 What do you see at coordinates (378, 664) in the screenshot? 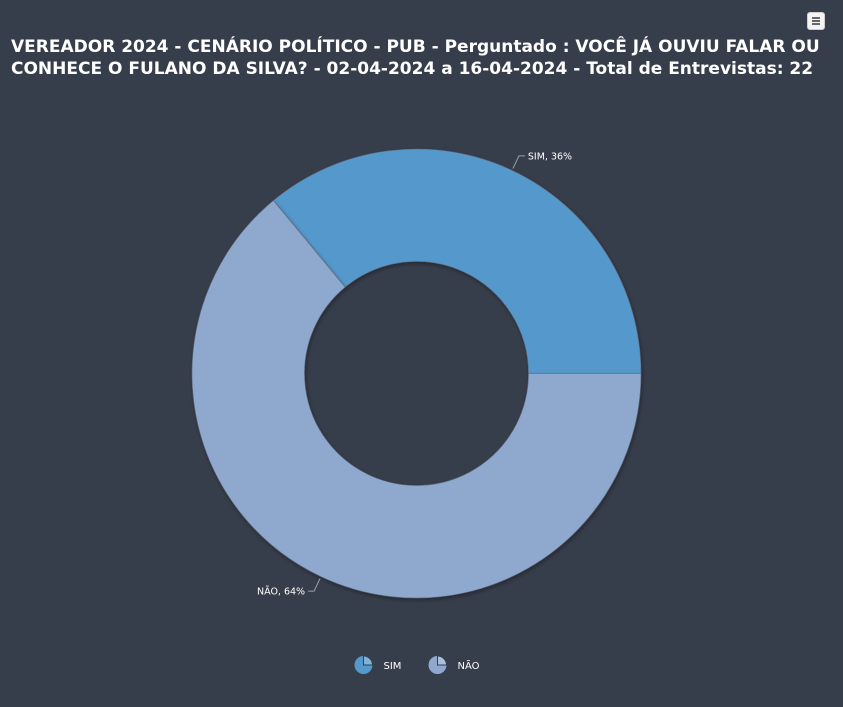
I see `legend-item-sim: SIM` at bounding box center [378, 664].